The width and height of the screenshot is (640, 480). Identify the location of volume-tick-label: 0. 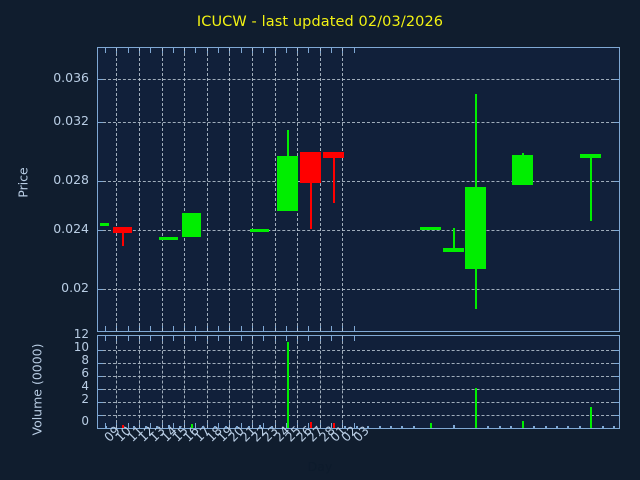
(85, 421).